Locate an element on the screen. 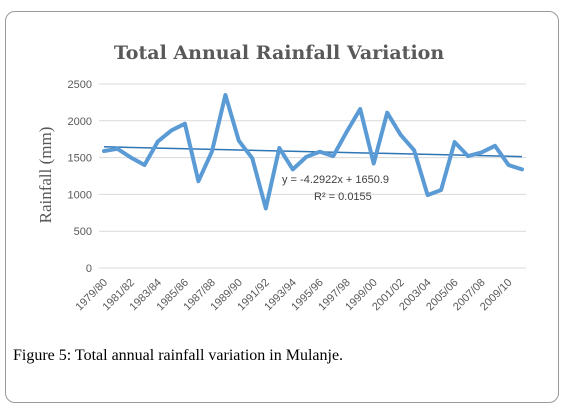  y-tick-label: 2500 is located at coordinates (80, 85).